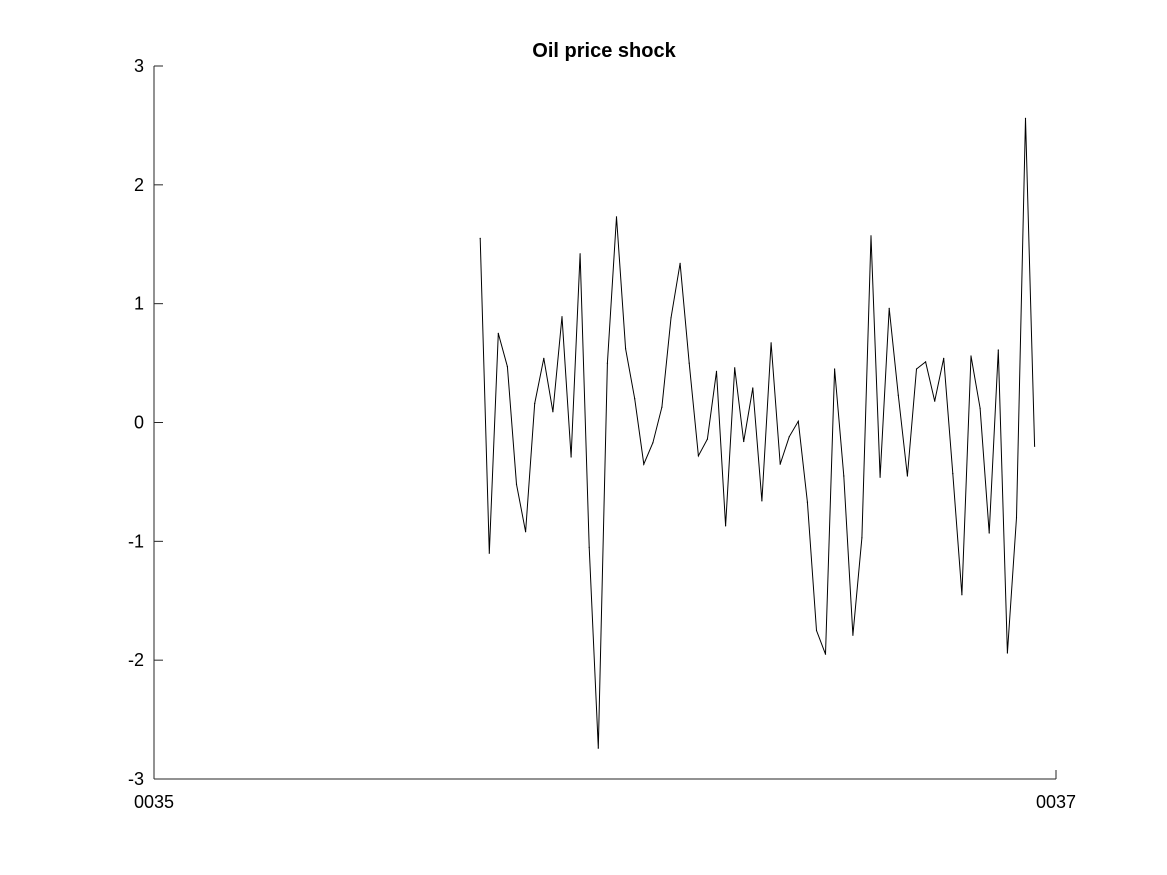 Image resolution: width=1167 pixels, height=875 pixels. What do you see at coordinates (145, 422) in the screenshot?
I see `y-axis-ticks: 3 2 1 0 -1 -2 -3` at bounding box center [145, 422].